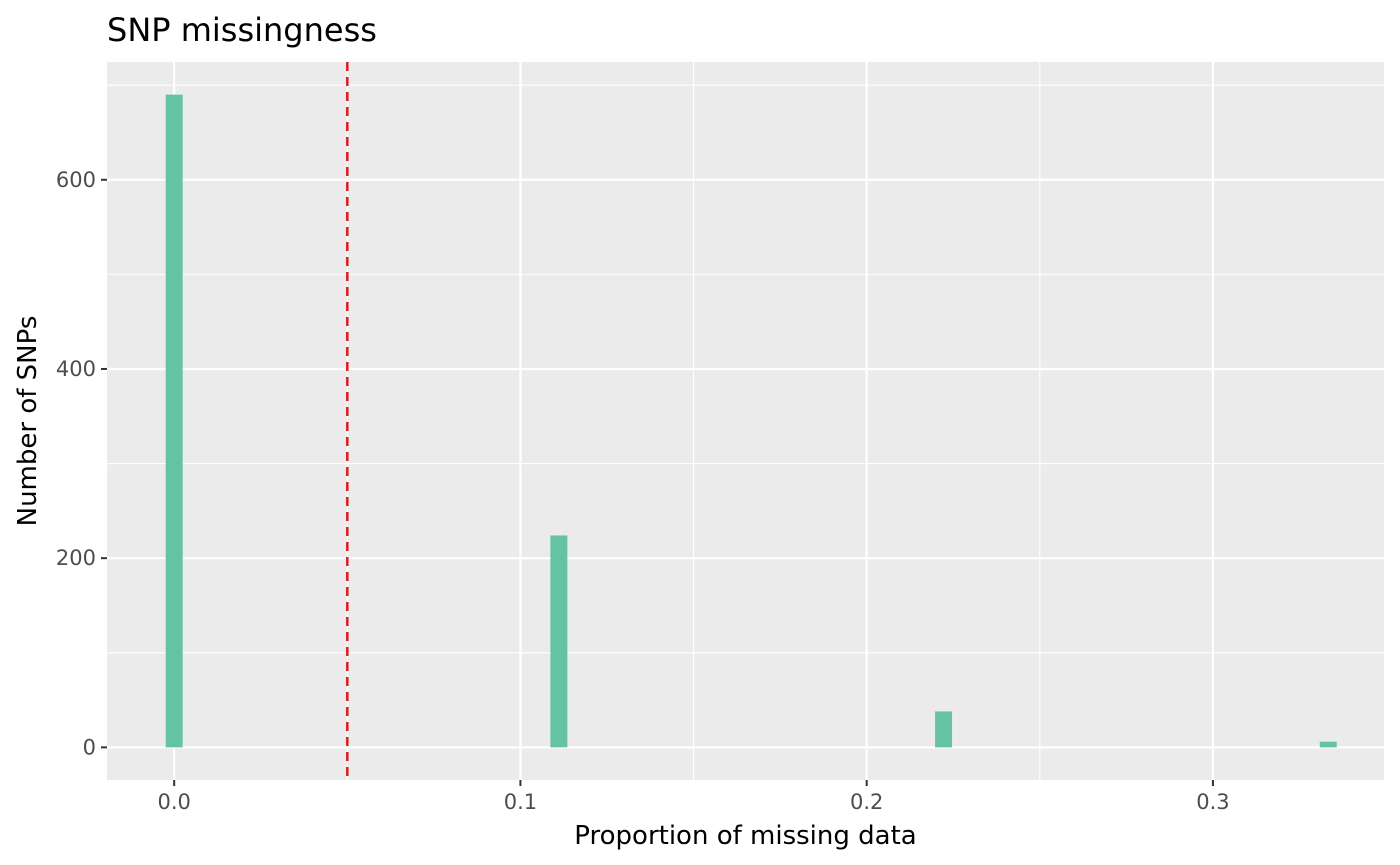 The height and width of the screenshot is (865, 1400). Describe the element at coordinates (693, 797) in the screenshot. I see `x-axis: 0.0 0.1 0.2 0.3` at that location.